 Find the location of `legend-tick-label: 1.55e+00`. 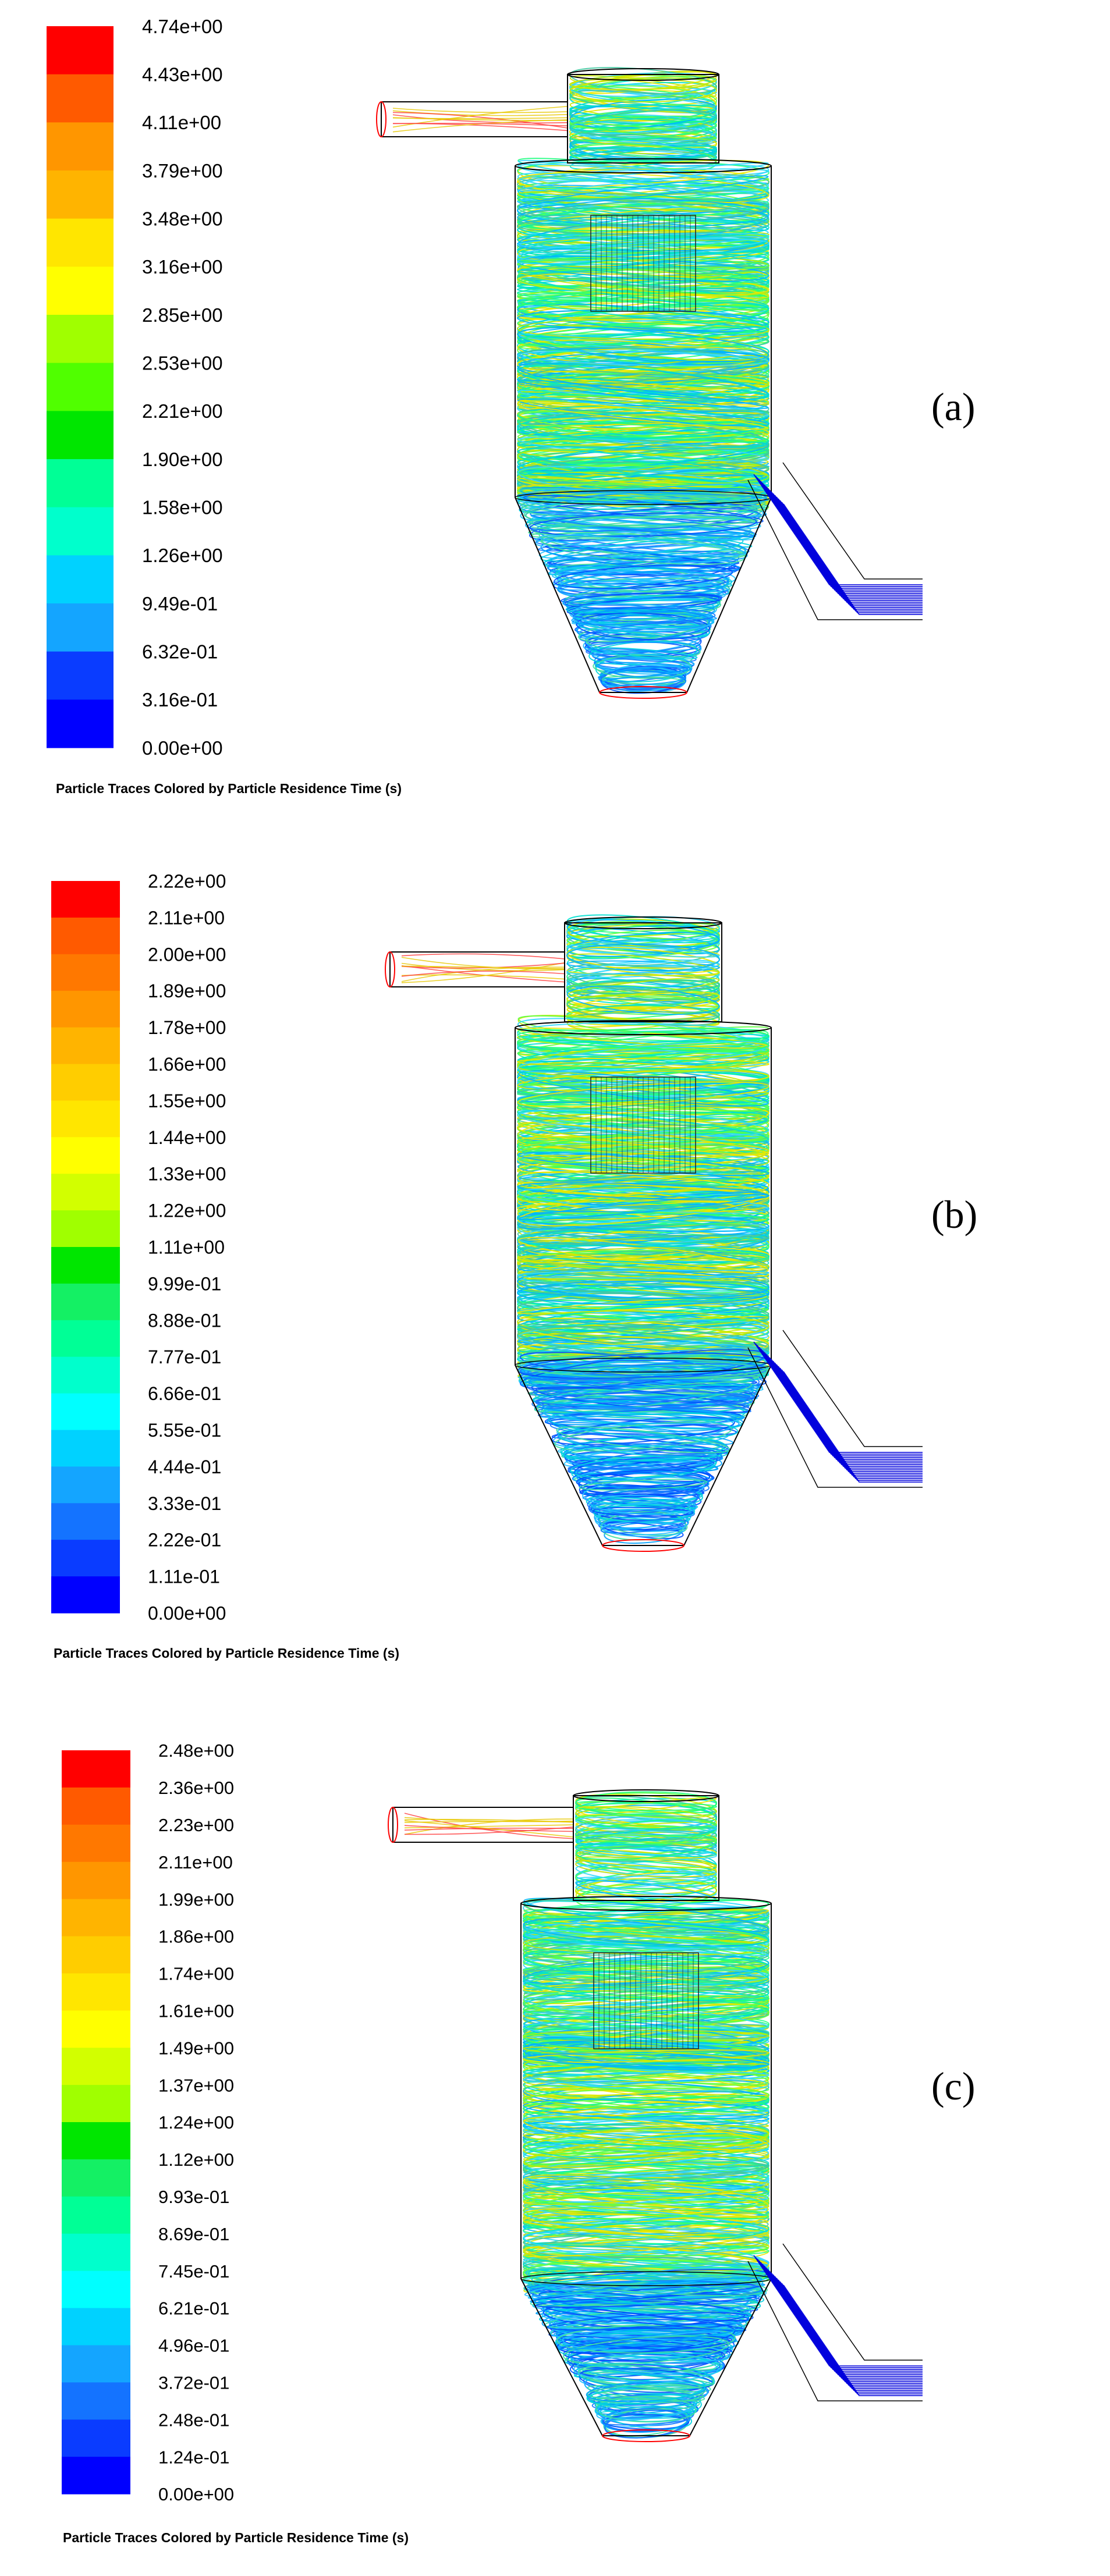

legend-tick-label: 1.55e+00 is located at coordinates (187, 1100).